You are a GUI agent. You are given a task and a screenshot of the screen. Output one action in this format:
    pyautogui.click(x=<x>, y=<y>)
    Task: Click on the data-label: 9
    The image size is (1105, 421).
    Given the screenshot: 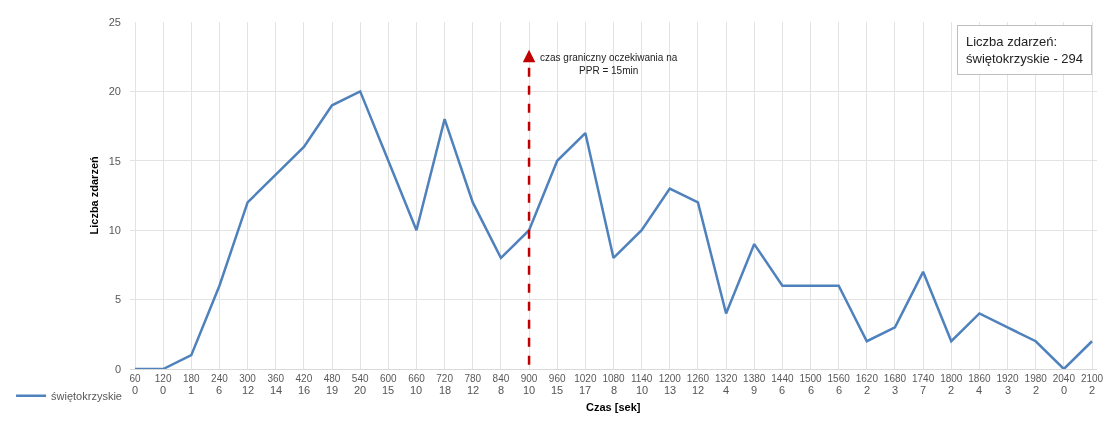 What is the action you would take?
    pyautogui.click(x=754, y=390)
    